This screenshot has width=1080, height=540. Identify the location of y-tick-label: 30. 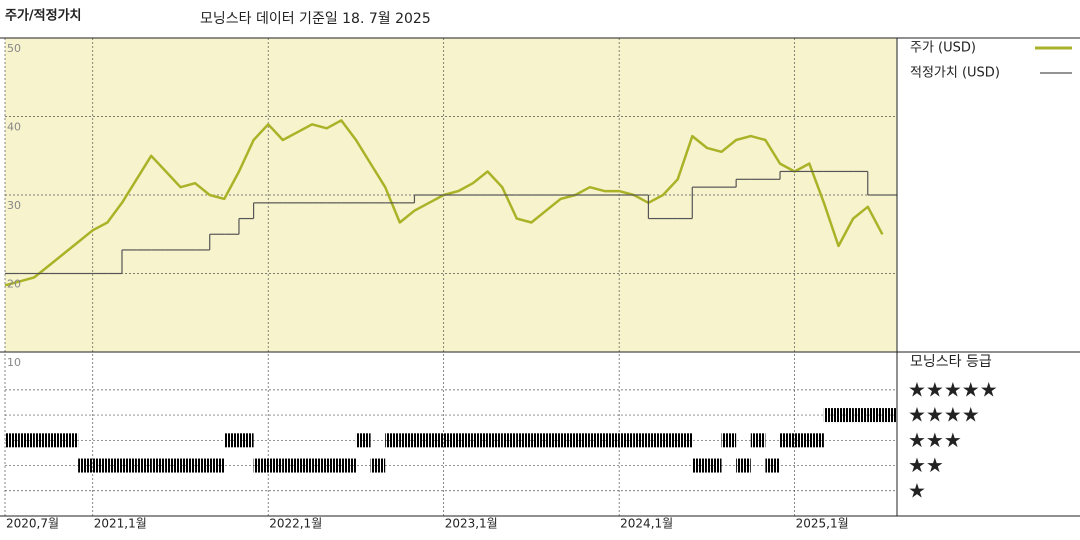
(14, 205).